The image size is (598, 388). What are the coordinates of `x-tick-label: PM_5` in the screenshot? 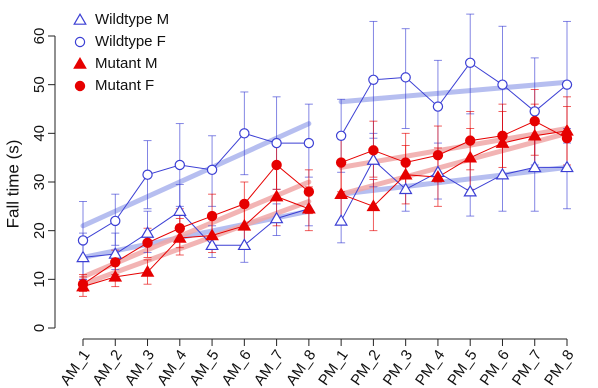 It's located at (462, 367).